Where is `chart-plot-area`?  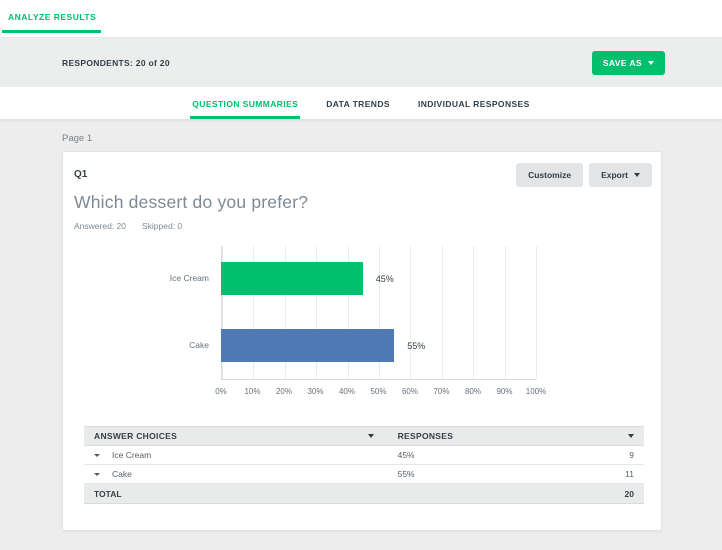
chart-plot-area is located at coordinates (379, 313).